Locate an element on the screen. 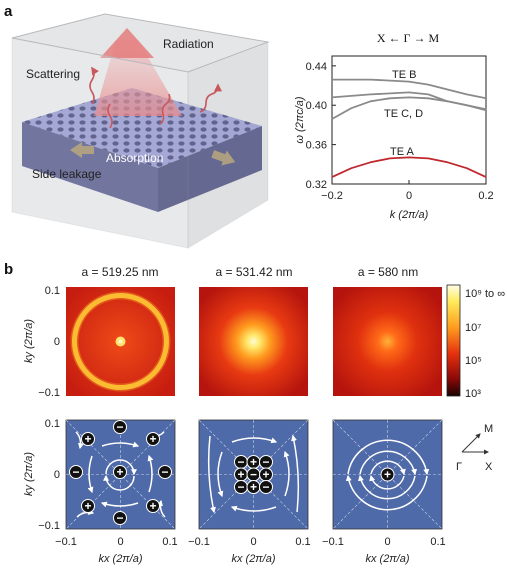 This screenshot has width=507, height=577. x-tick-1-pos: 0.1 is located at coordinates (169, 542).